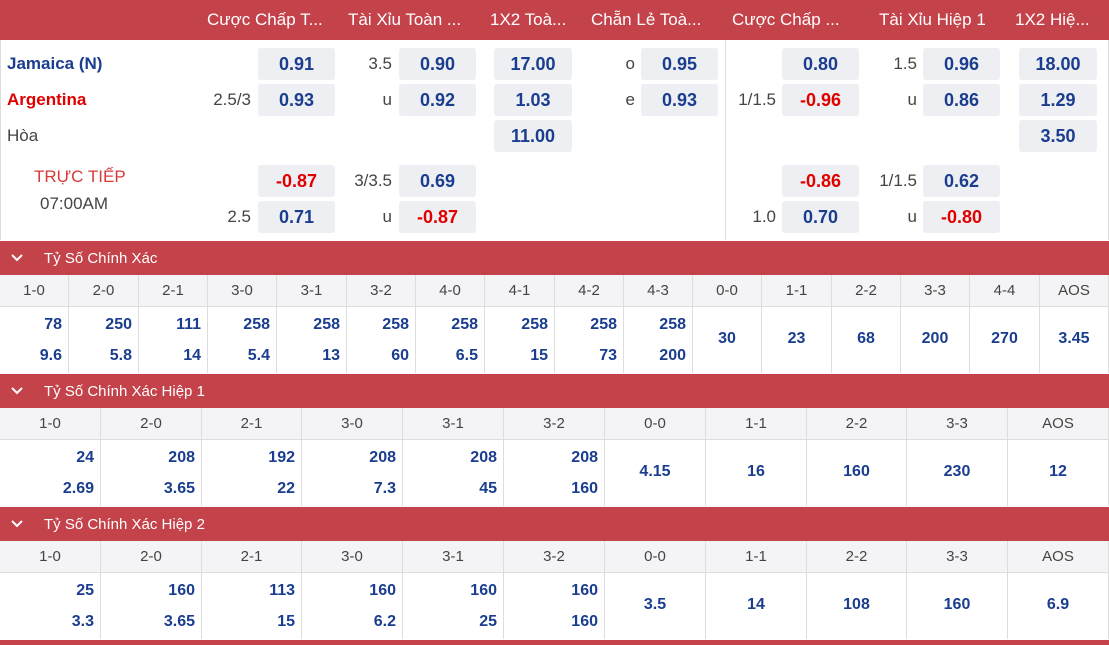 This screenshot has height=645, width=1109. What do you see at coordinates (252, 606) in the screenshot?
I see `score-odds-cell: 113 15` at bounding box center [252, 606].